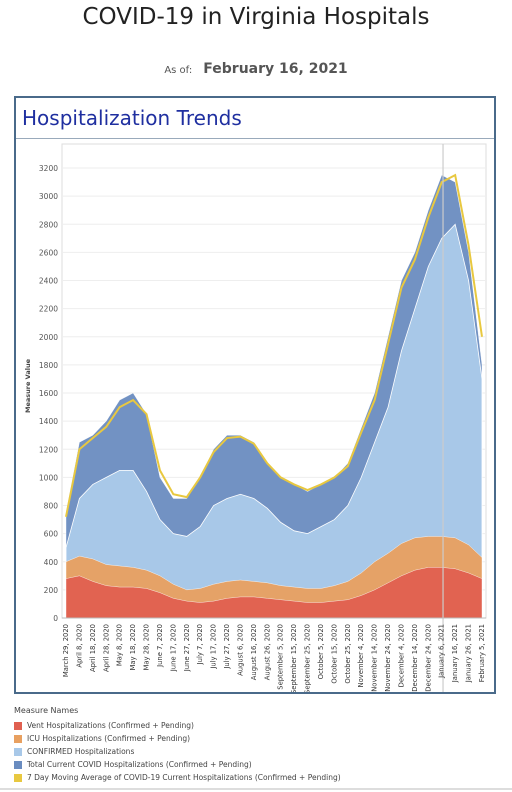  Describe the element at coordinates (48, 449) in the screenshot. I see `y-tick-label: 1200` at that location.